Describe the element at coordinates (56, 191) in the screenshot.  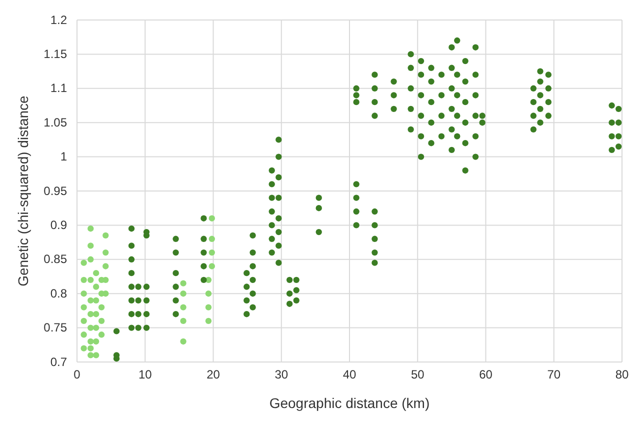
I see `y-tick-label: 0.95` at that location.